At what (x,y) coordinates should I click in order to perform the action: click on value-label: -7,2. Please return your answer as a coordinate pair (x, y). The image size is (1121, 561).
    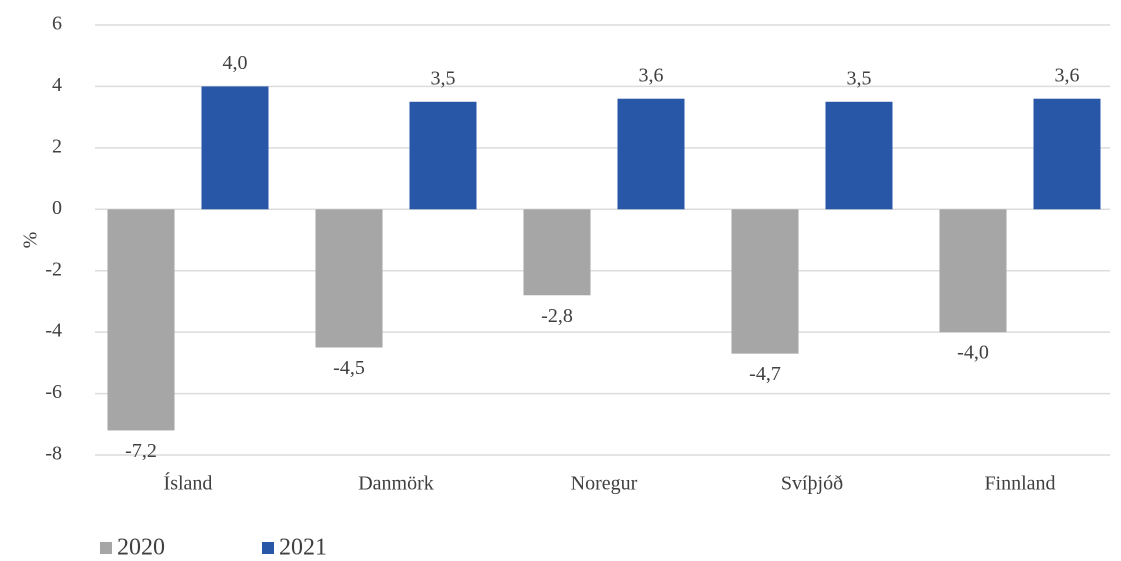
    Looking at the image, I should click on (141, 451).